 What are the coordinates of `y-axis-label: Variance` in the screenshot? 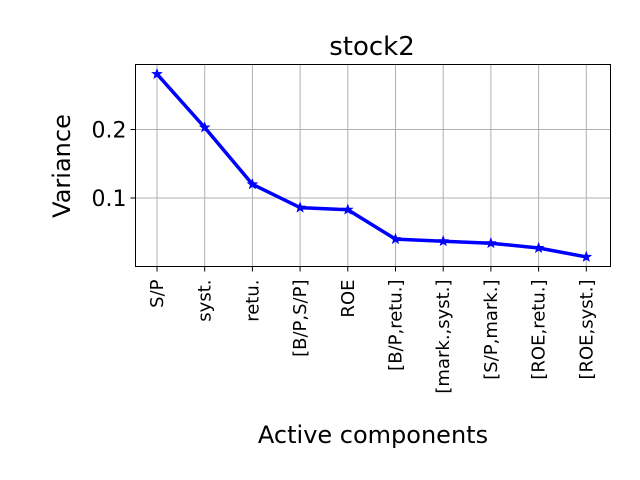 It's located at (62, 166).